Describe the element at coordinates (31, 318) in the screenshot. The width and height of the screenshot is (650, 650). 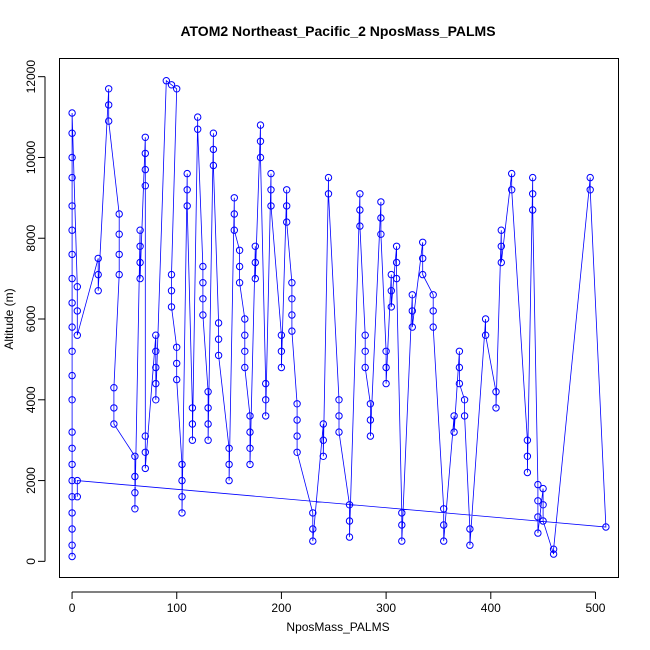
I see `y-tick-label: 6000` at that location.